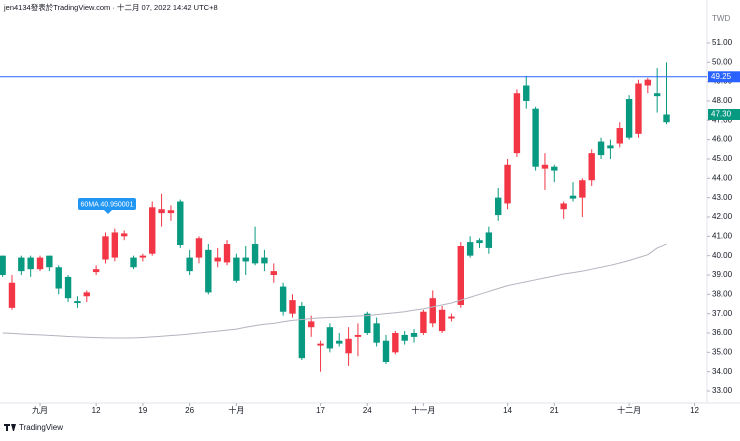 The height and width of the screenshot is (441, 740). What do you see at coordinates (722, 100) in the screenshot?
I see `y-tick-label: 48.00` at bounding box center [722, 100].